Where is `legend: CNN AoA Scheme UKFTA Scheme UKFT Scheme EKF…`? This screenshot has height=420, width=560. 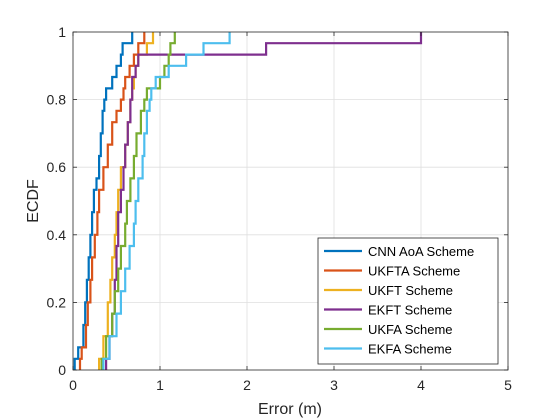
legend: CNN AoA Scheme UKFTA Scheme UKFT Scheme EKF… is located at coordinates (408, 301).